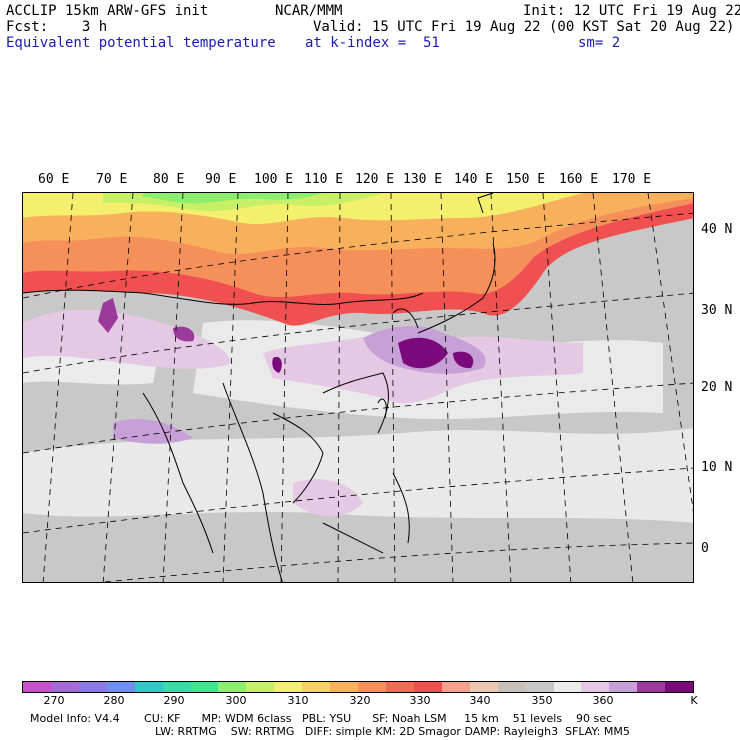 The height and width of the screenshot is (740, 740). I want to click on colorbar-tick: 320, so click(360, 700).